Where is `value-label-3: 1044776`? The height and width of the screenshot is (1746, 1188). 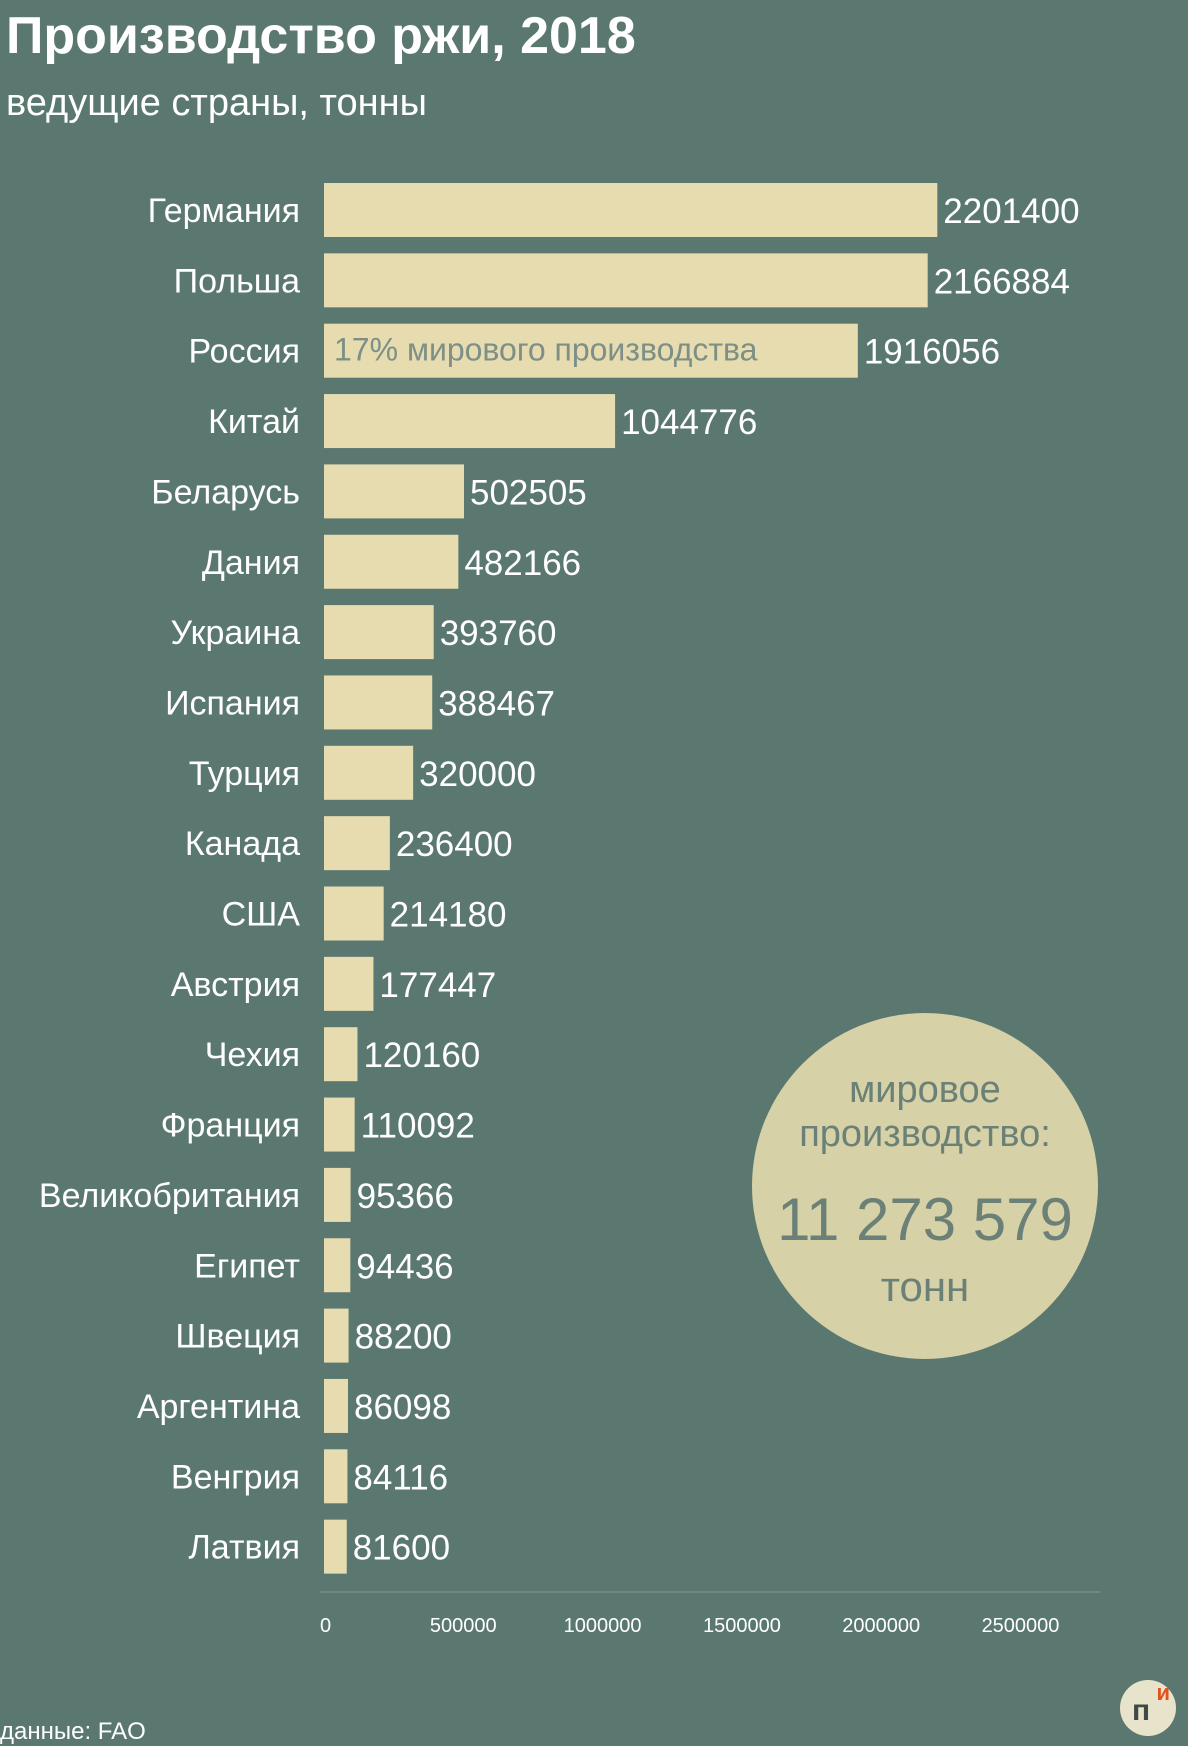 value-label-3: 1044776 is located at coordinates (689, 422).